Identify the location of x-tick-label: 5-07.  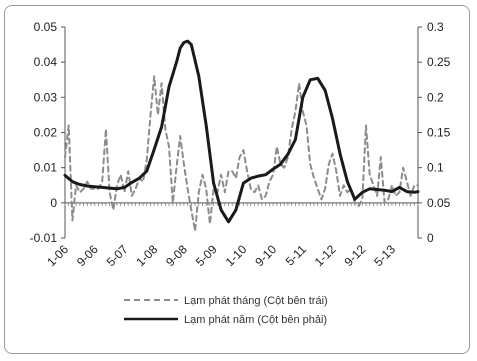
(117, 255).